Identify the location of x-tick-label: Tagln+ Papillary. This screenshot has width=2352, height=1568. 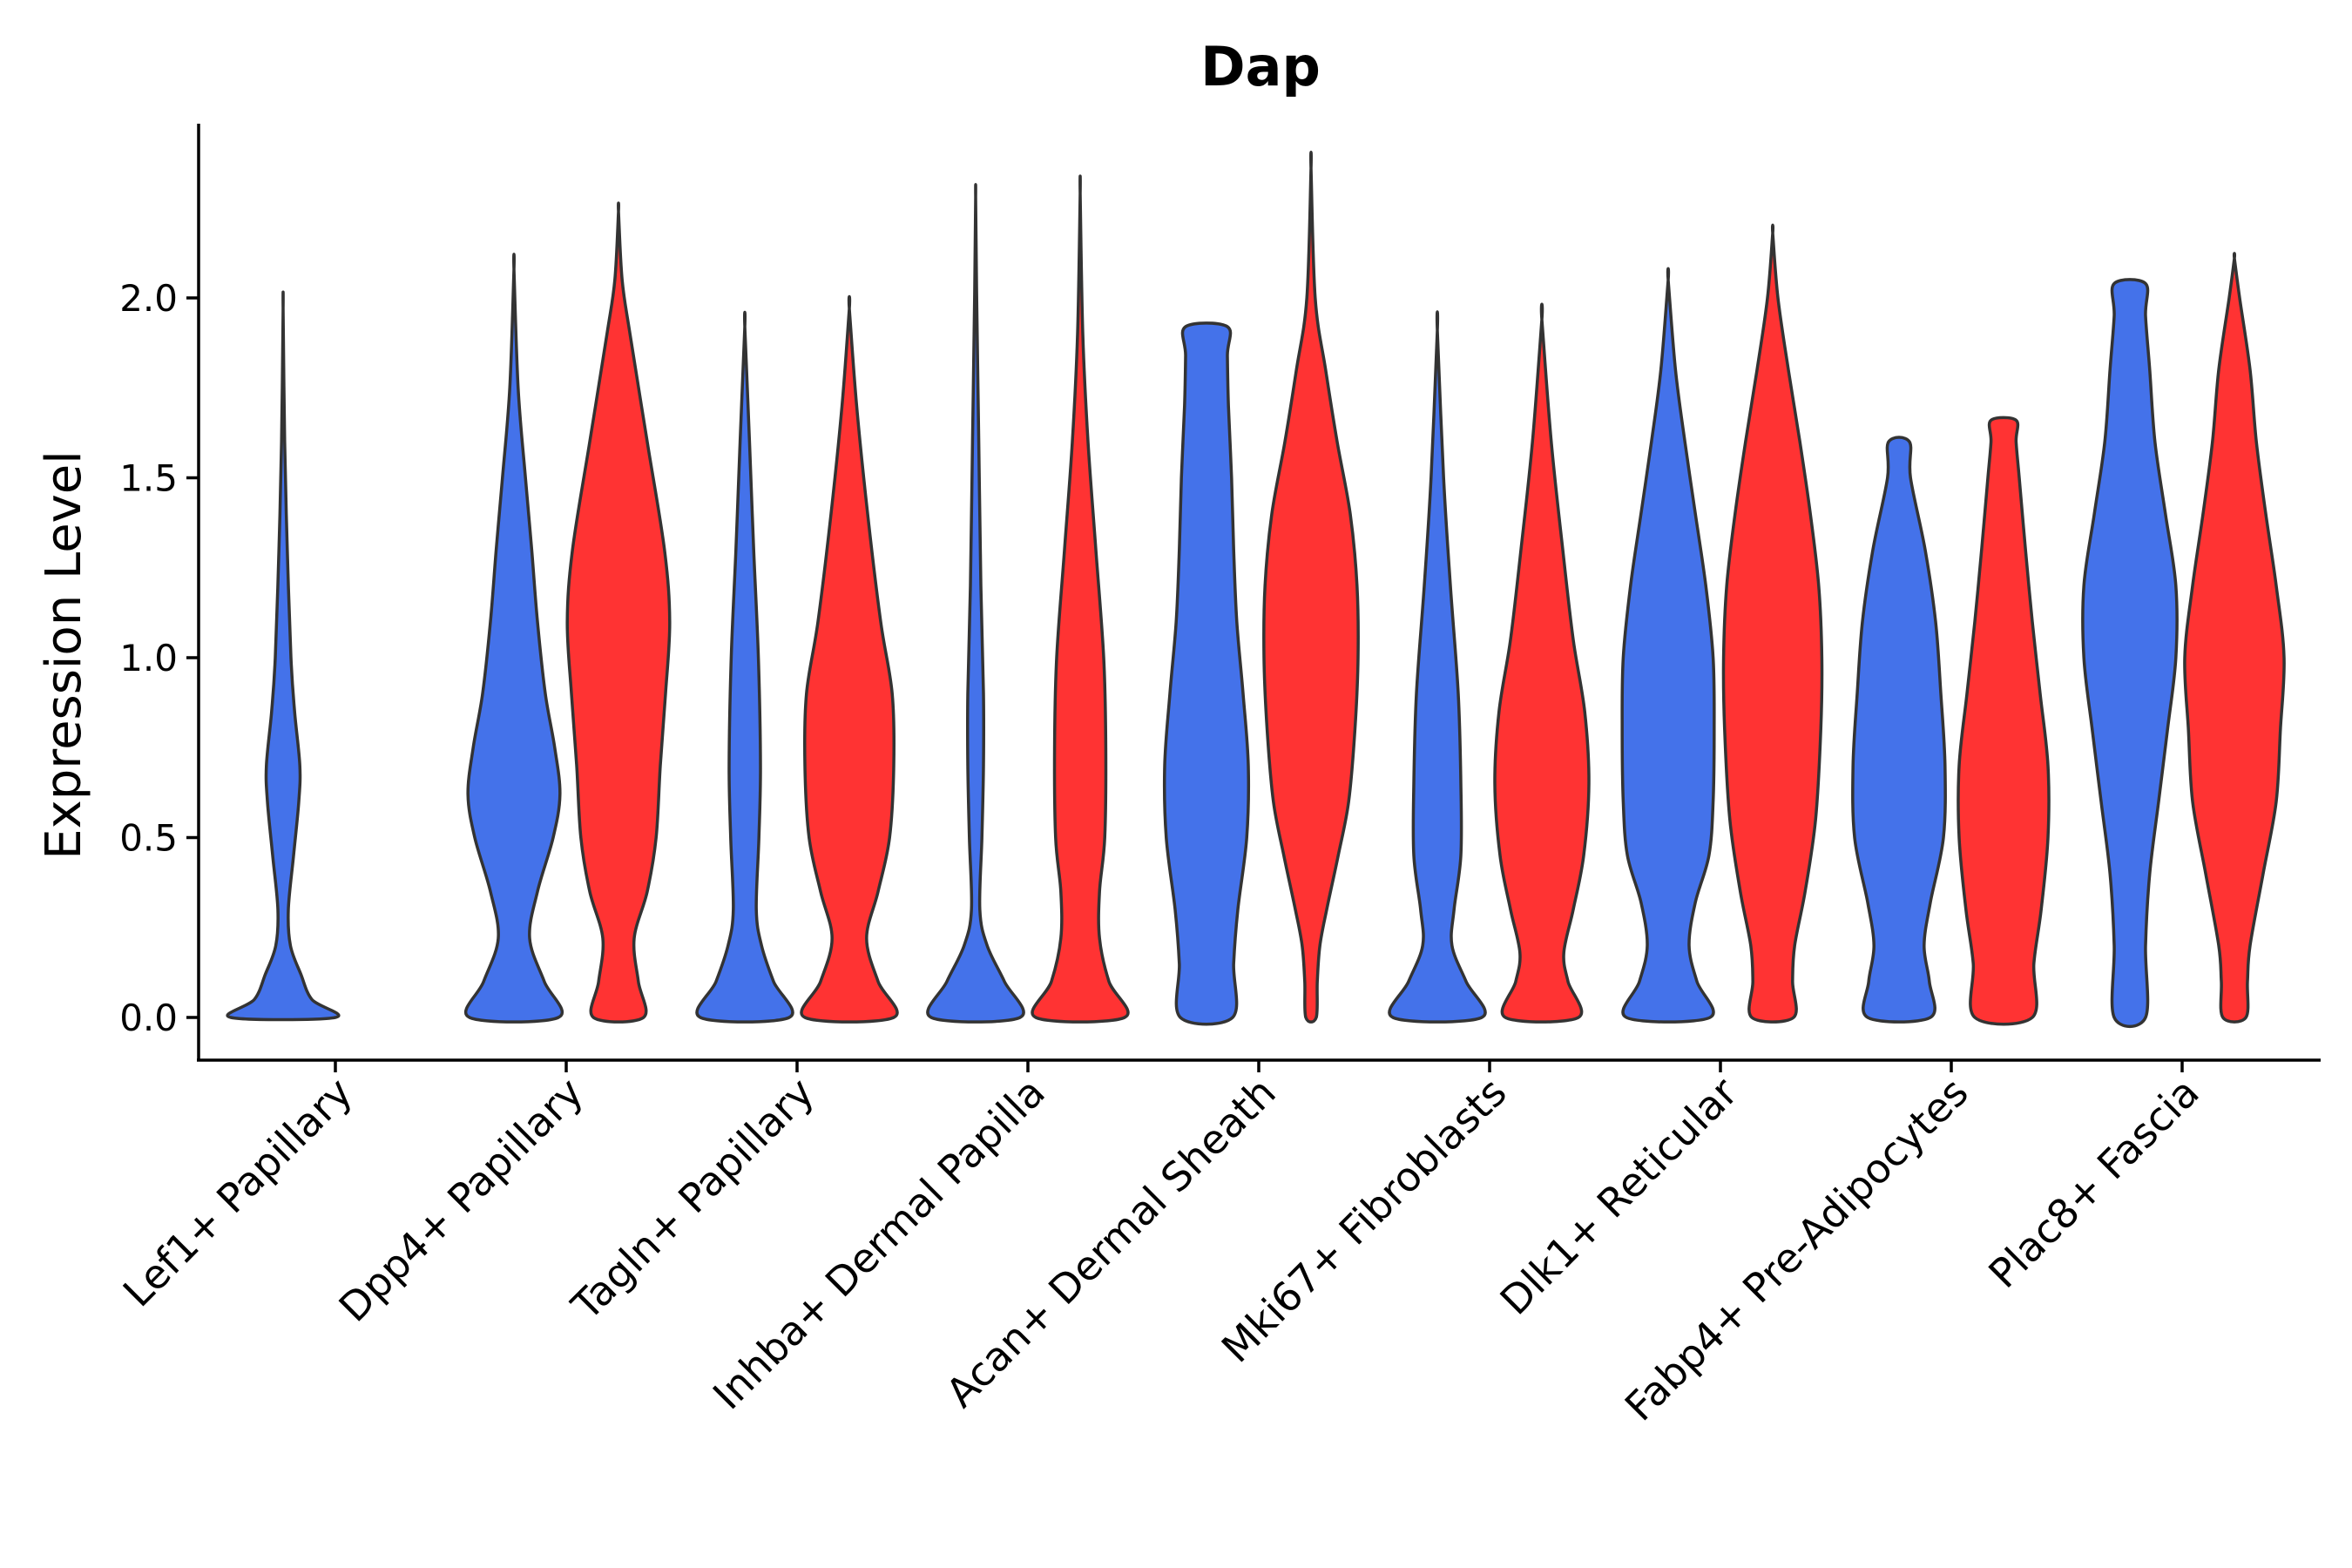
(692, 1199).